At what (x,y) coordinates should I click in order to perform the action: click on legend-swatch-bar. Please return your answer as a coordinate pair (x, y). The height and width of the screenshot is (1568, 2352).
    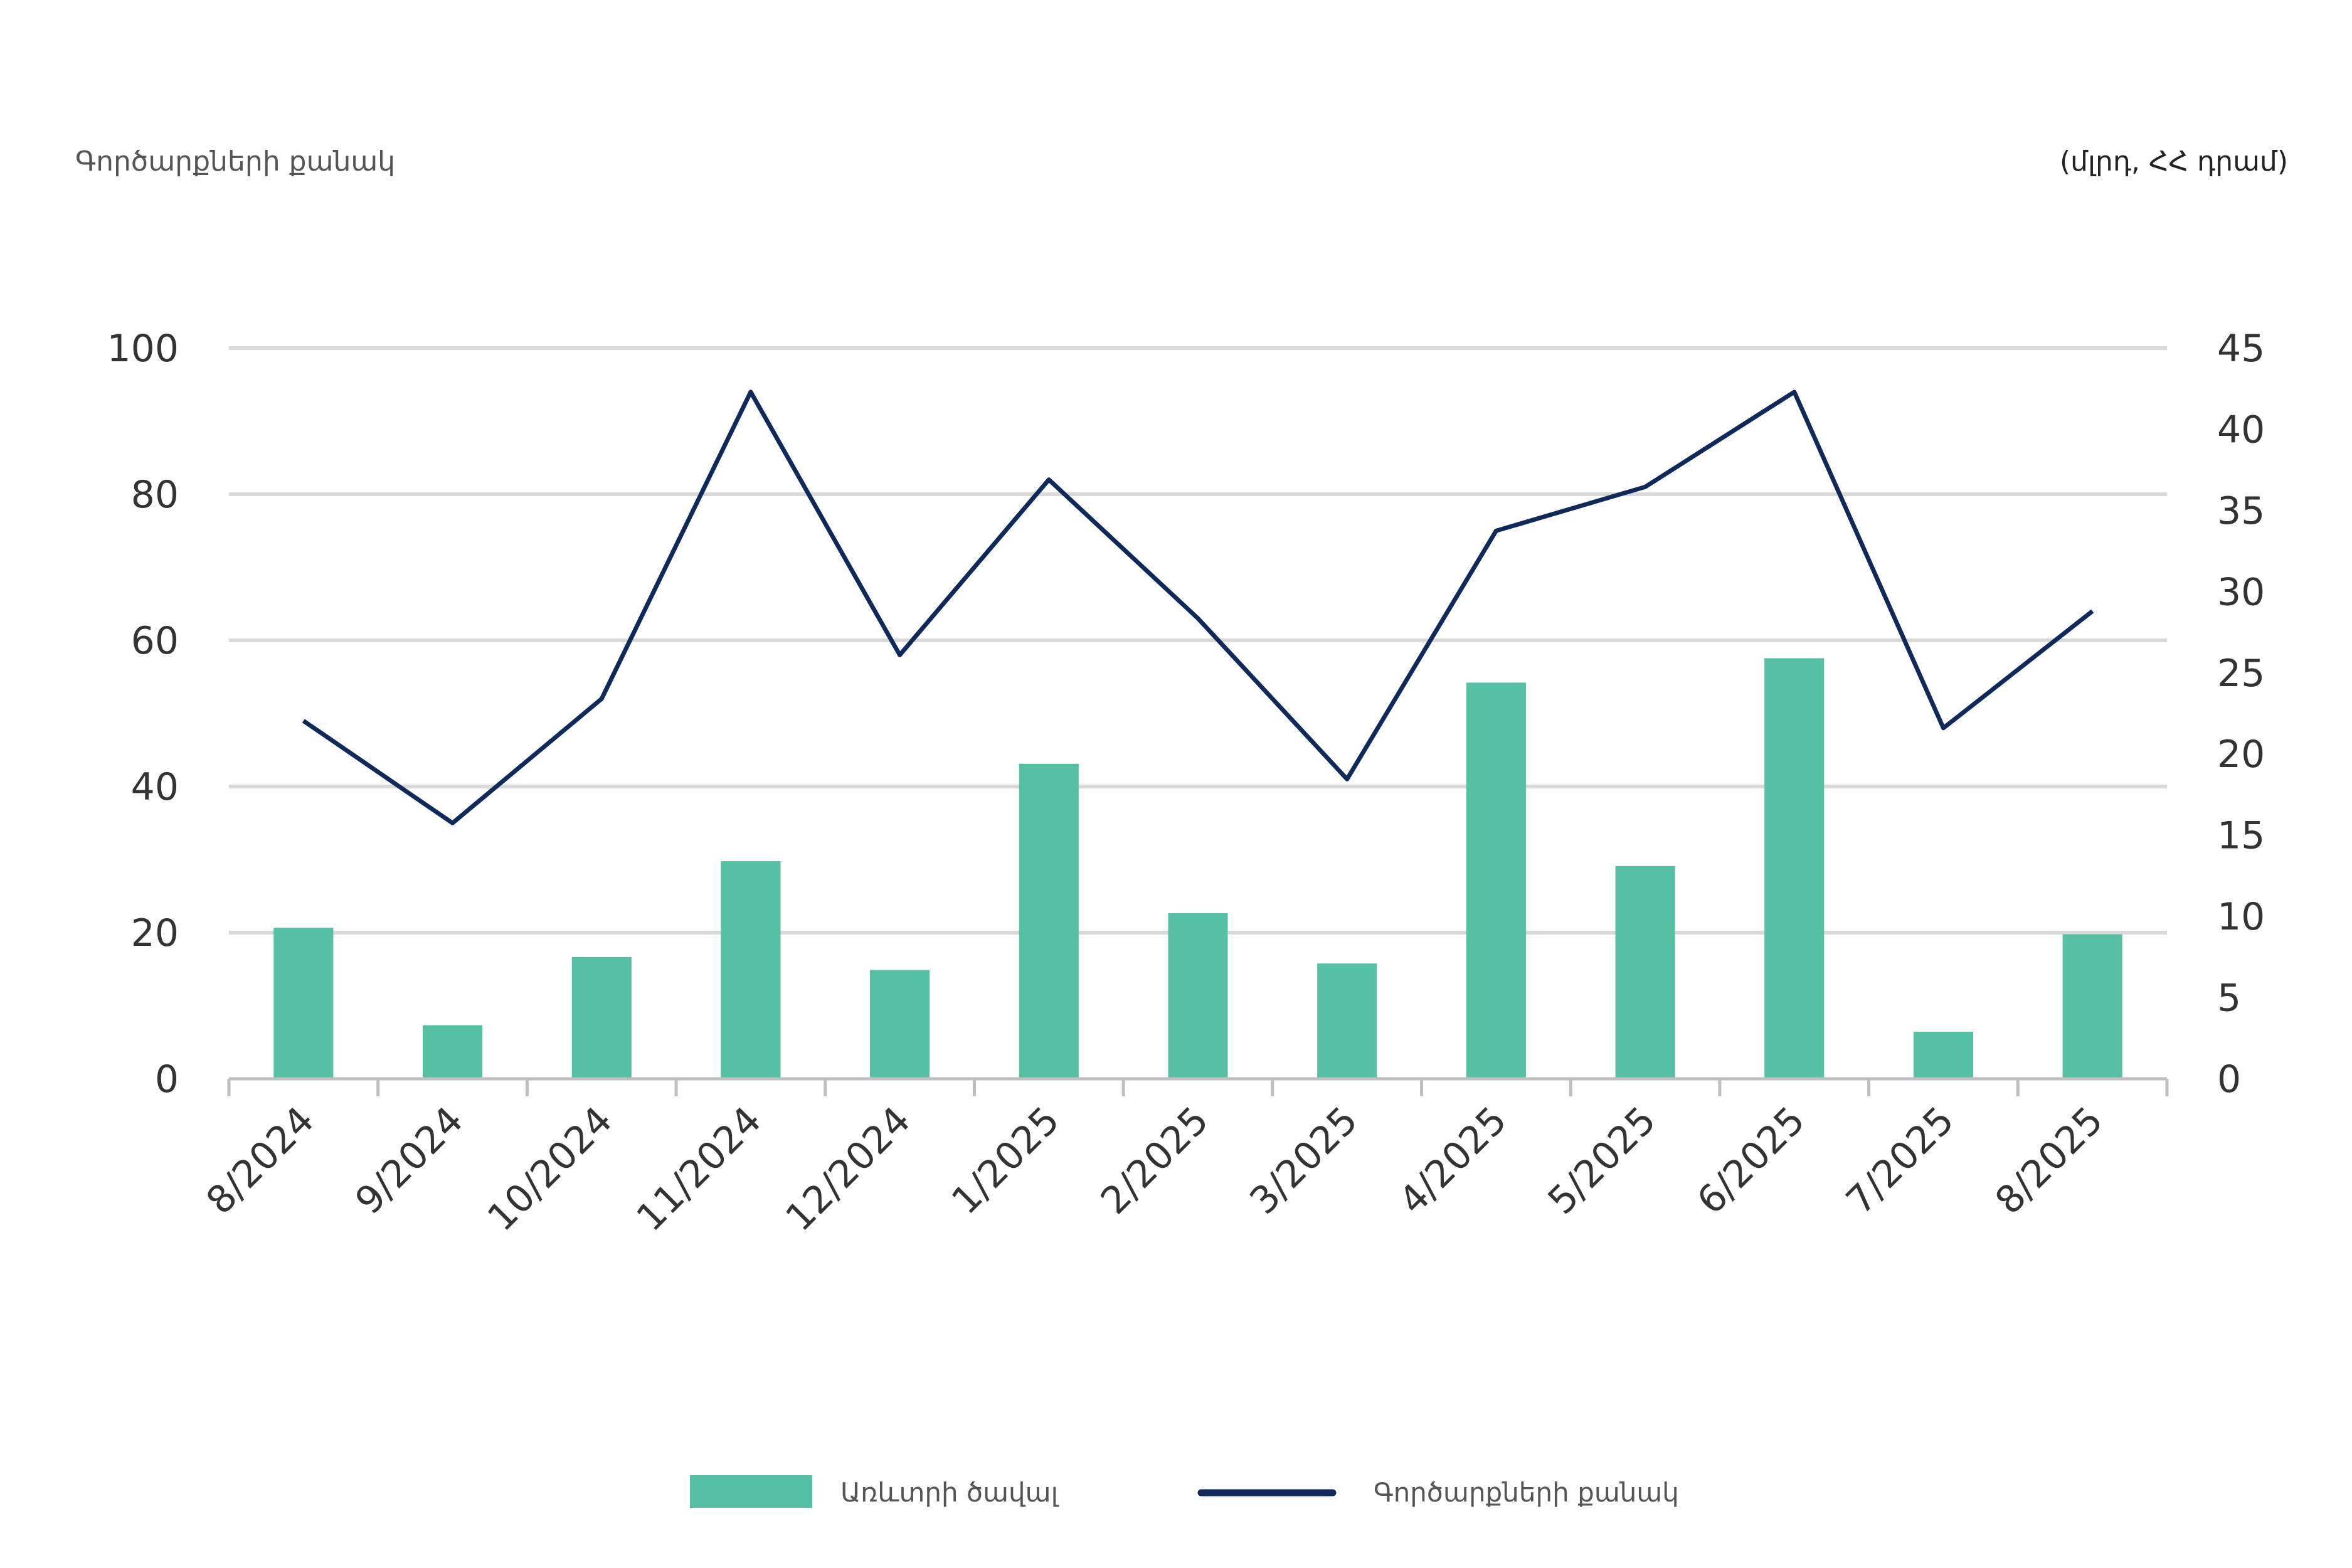
    Looking at the image, I should click on (751, 1491).